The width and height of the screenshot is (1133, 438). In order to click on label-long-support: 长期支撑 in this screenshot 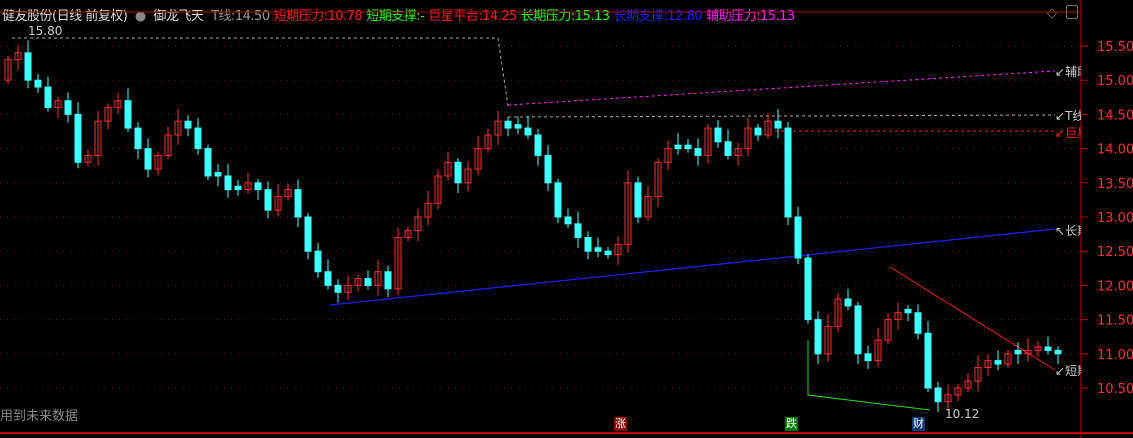, I will do `click(1073, 231)`.